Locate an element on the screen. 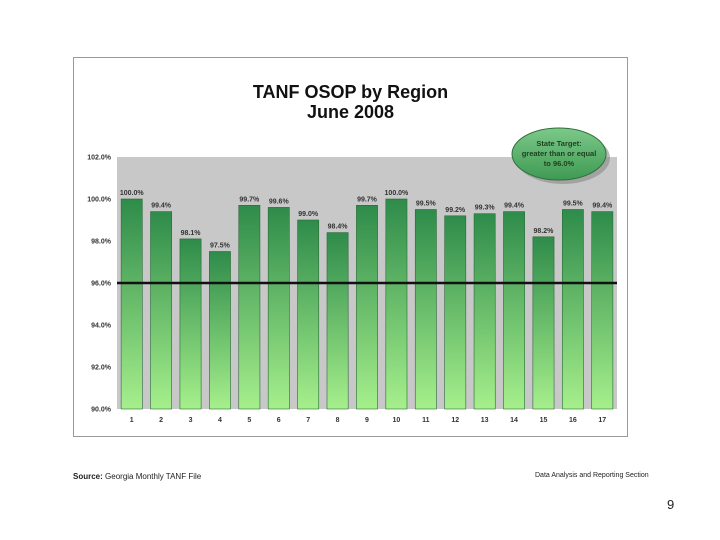 This screenshot has height=540, width=720. source-label: Source: is located at coordinates (88, 476).